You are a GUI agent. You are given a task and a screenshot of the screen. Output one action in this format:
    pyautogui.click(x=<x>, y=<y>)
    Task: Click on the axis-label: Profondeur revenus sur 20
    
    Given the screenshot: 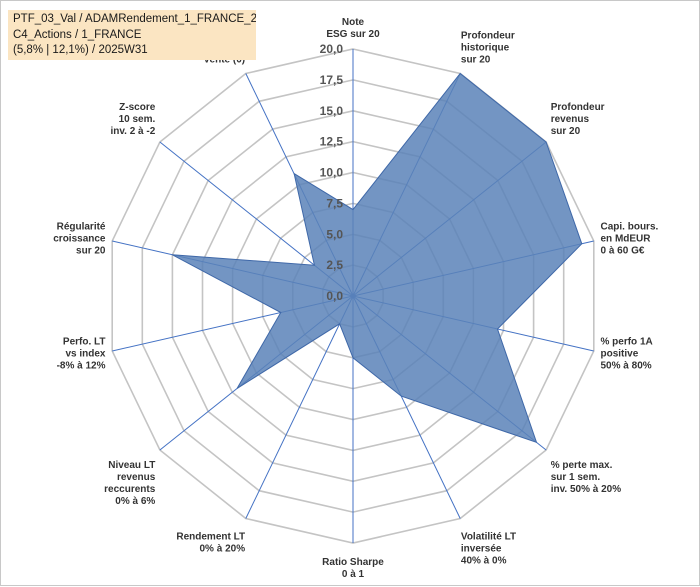 What is the action you would take?
    pyautogui.click(x=578, y=119)
    